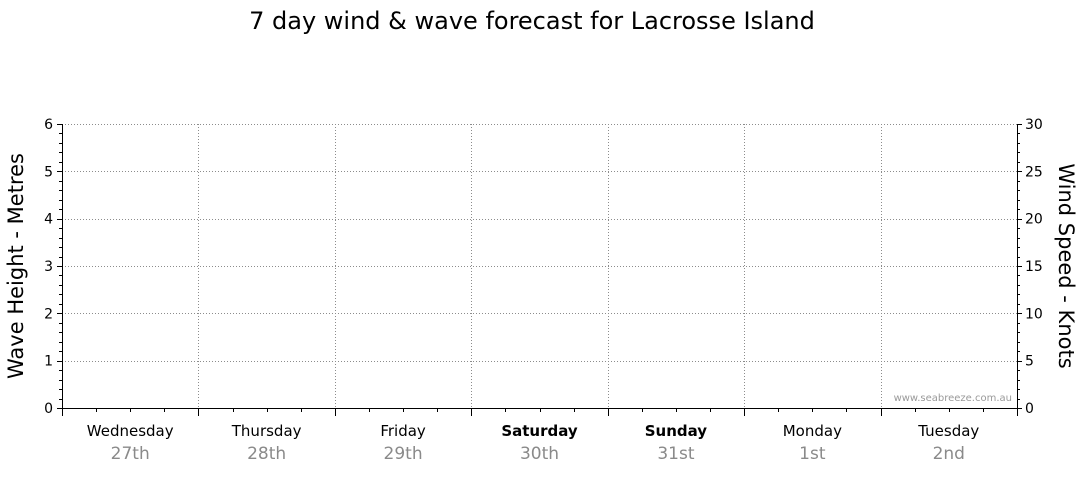 The height and width of the screenshot is (479, 1080). I want to click on y-tick-label-right: 10, so click(1034, 314).